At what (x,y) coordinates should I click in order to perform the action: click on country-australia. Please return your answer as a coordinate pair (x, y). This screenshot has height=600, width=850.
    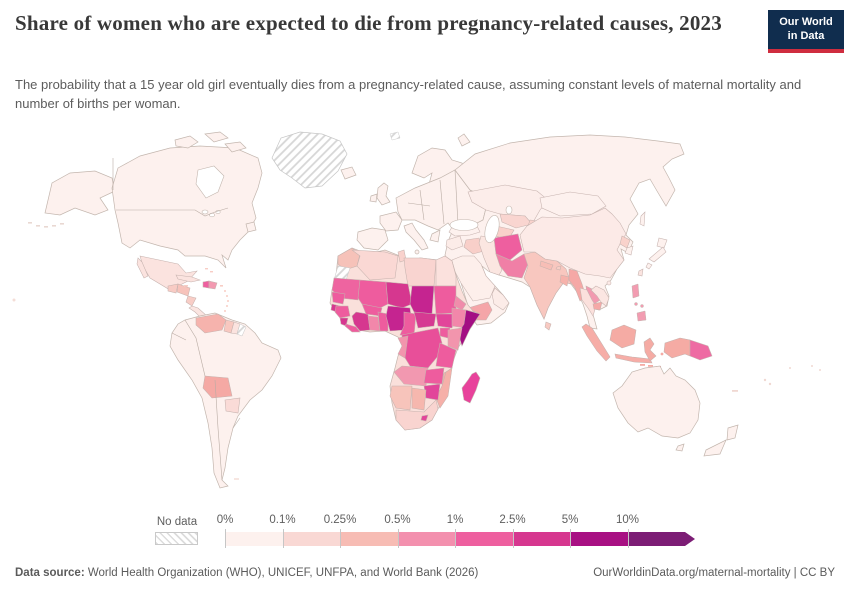
    Looking at the image, I should click on (656, 402).